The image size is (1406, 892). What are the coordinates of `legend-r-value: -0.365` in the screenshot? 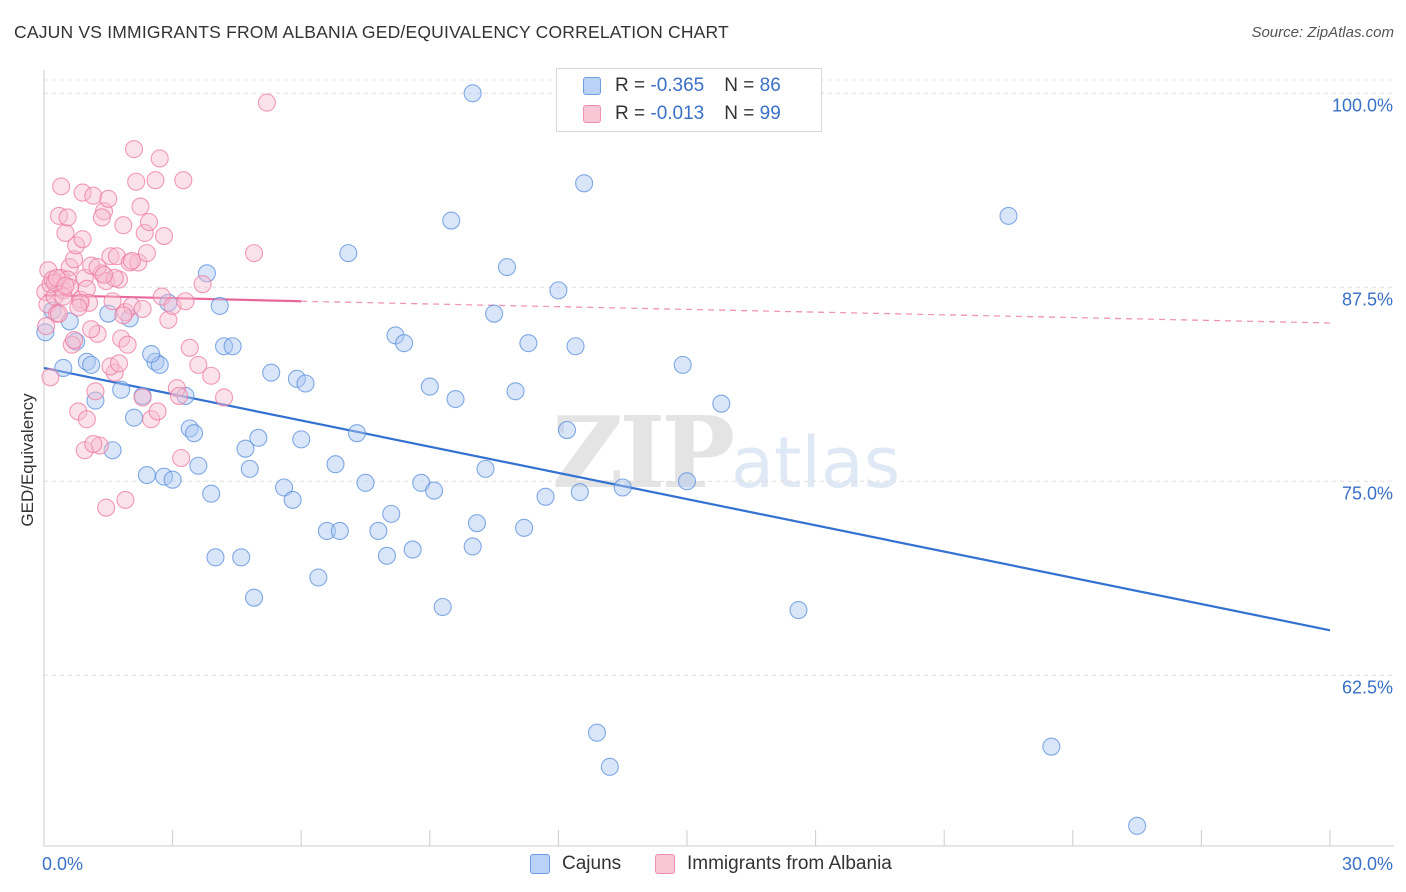 It's located at (677, 85).